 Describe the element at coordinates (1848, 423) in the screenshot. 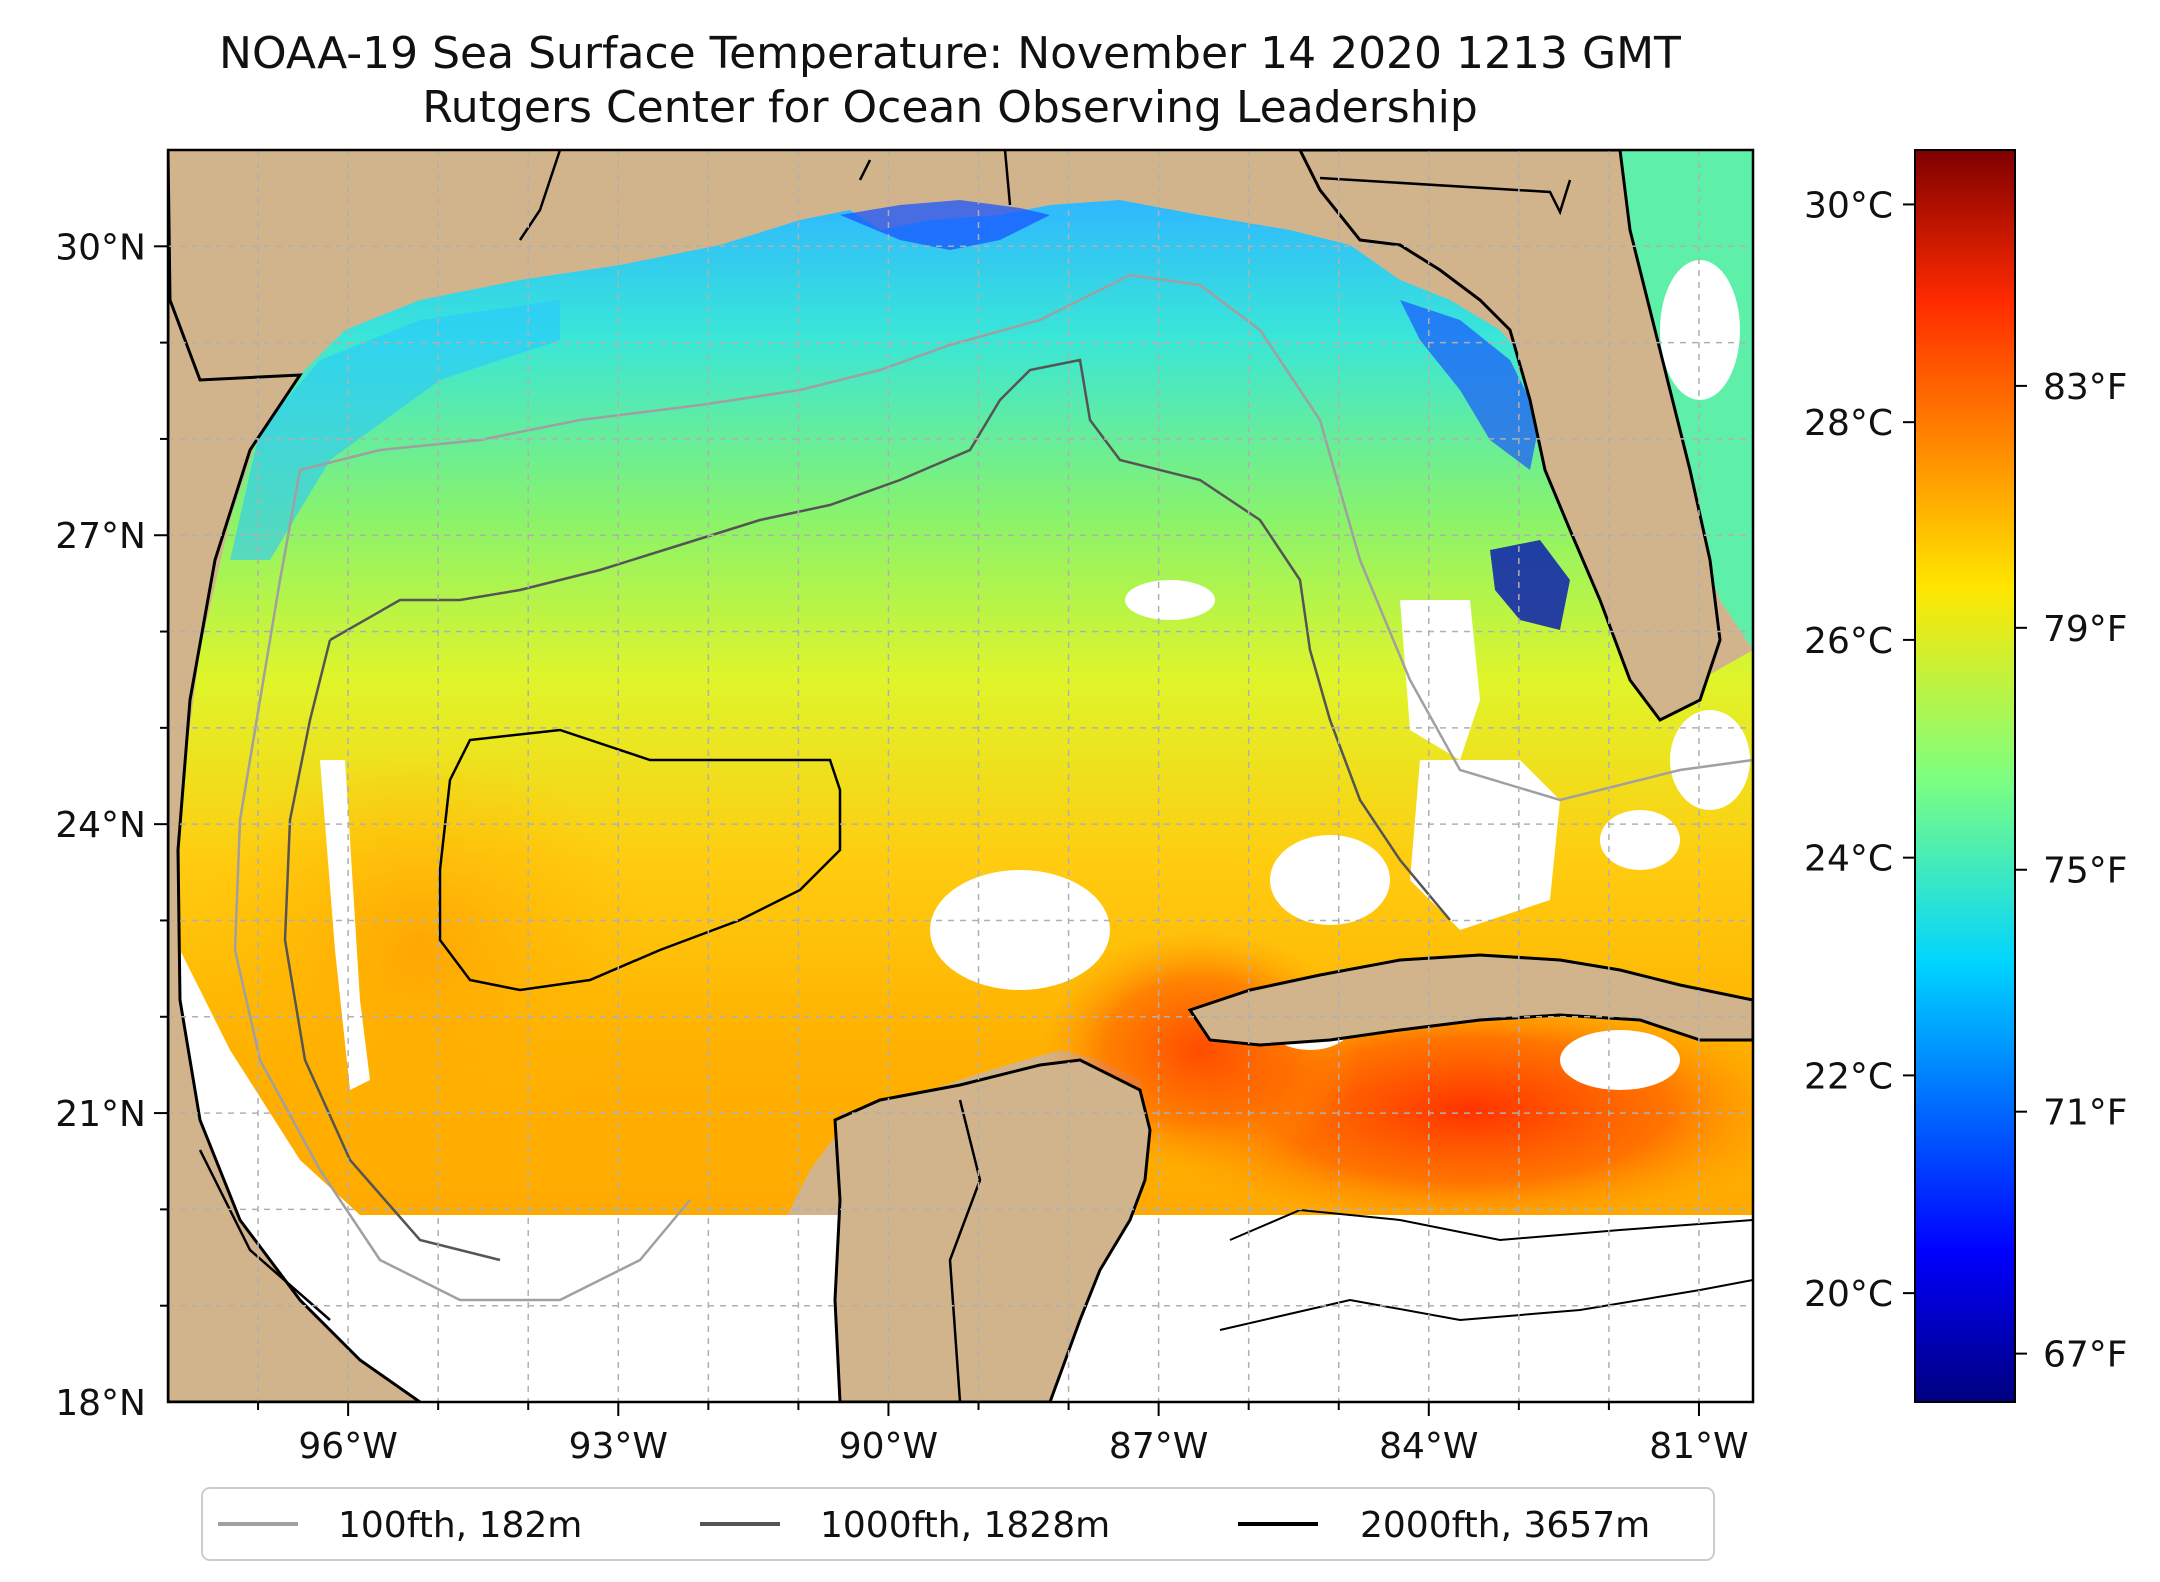

I see `celsius-label: 28°C` at that location.